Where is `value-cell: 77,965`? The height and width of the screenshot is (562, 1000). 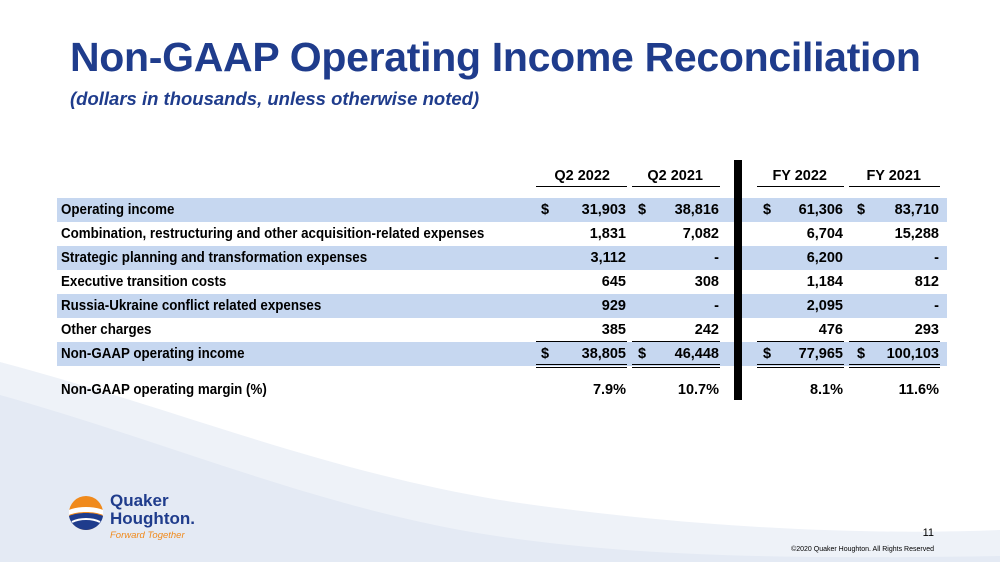
value-cell: 77,965 is located at coordinates (820, 354).